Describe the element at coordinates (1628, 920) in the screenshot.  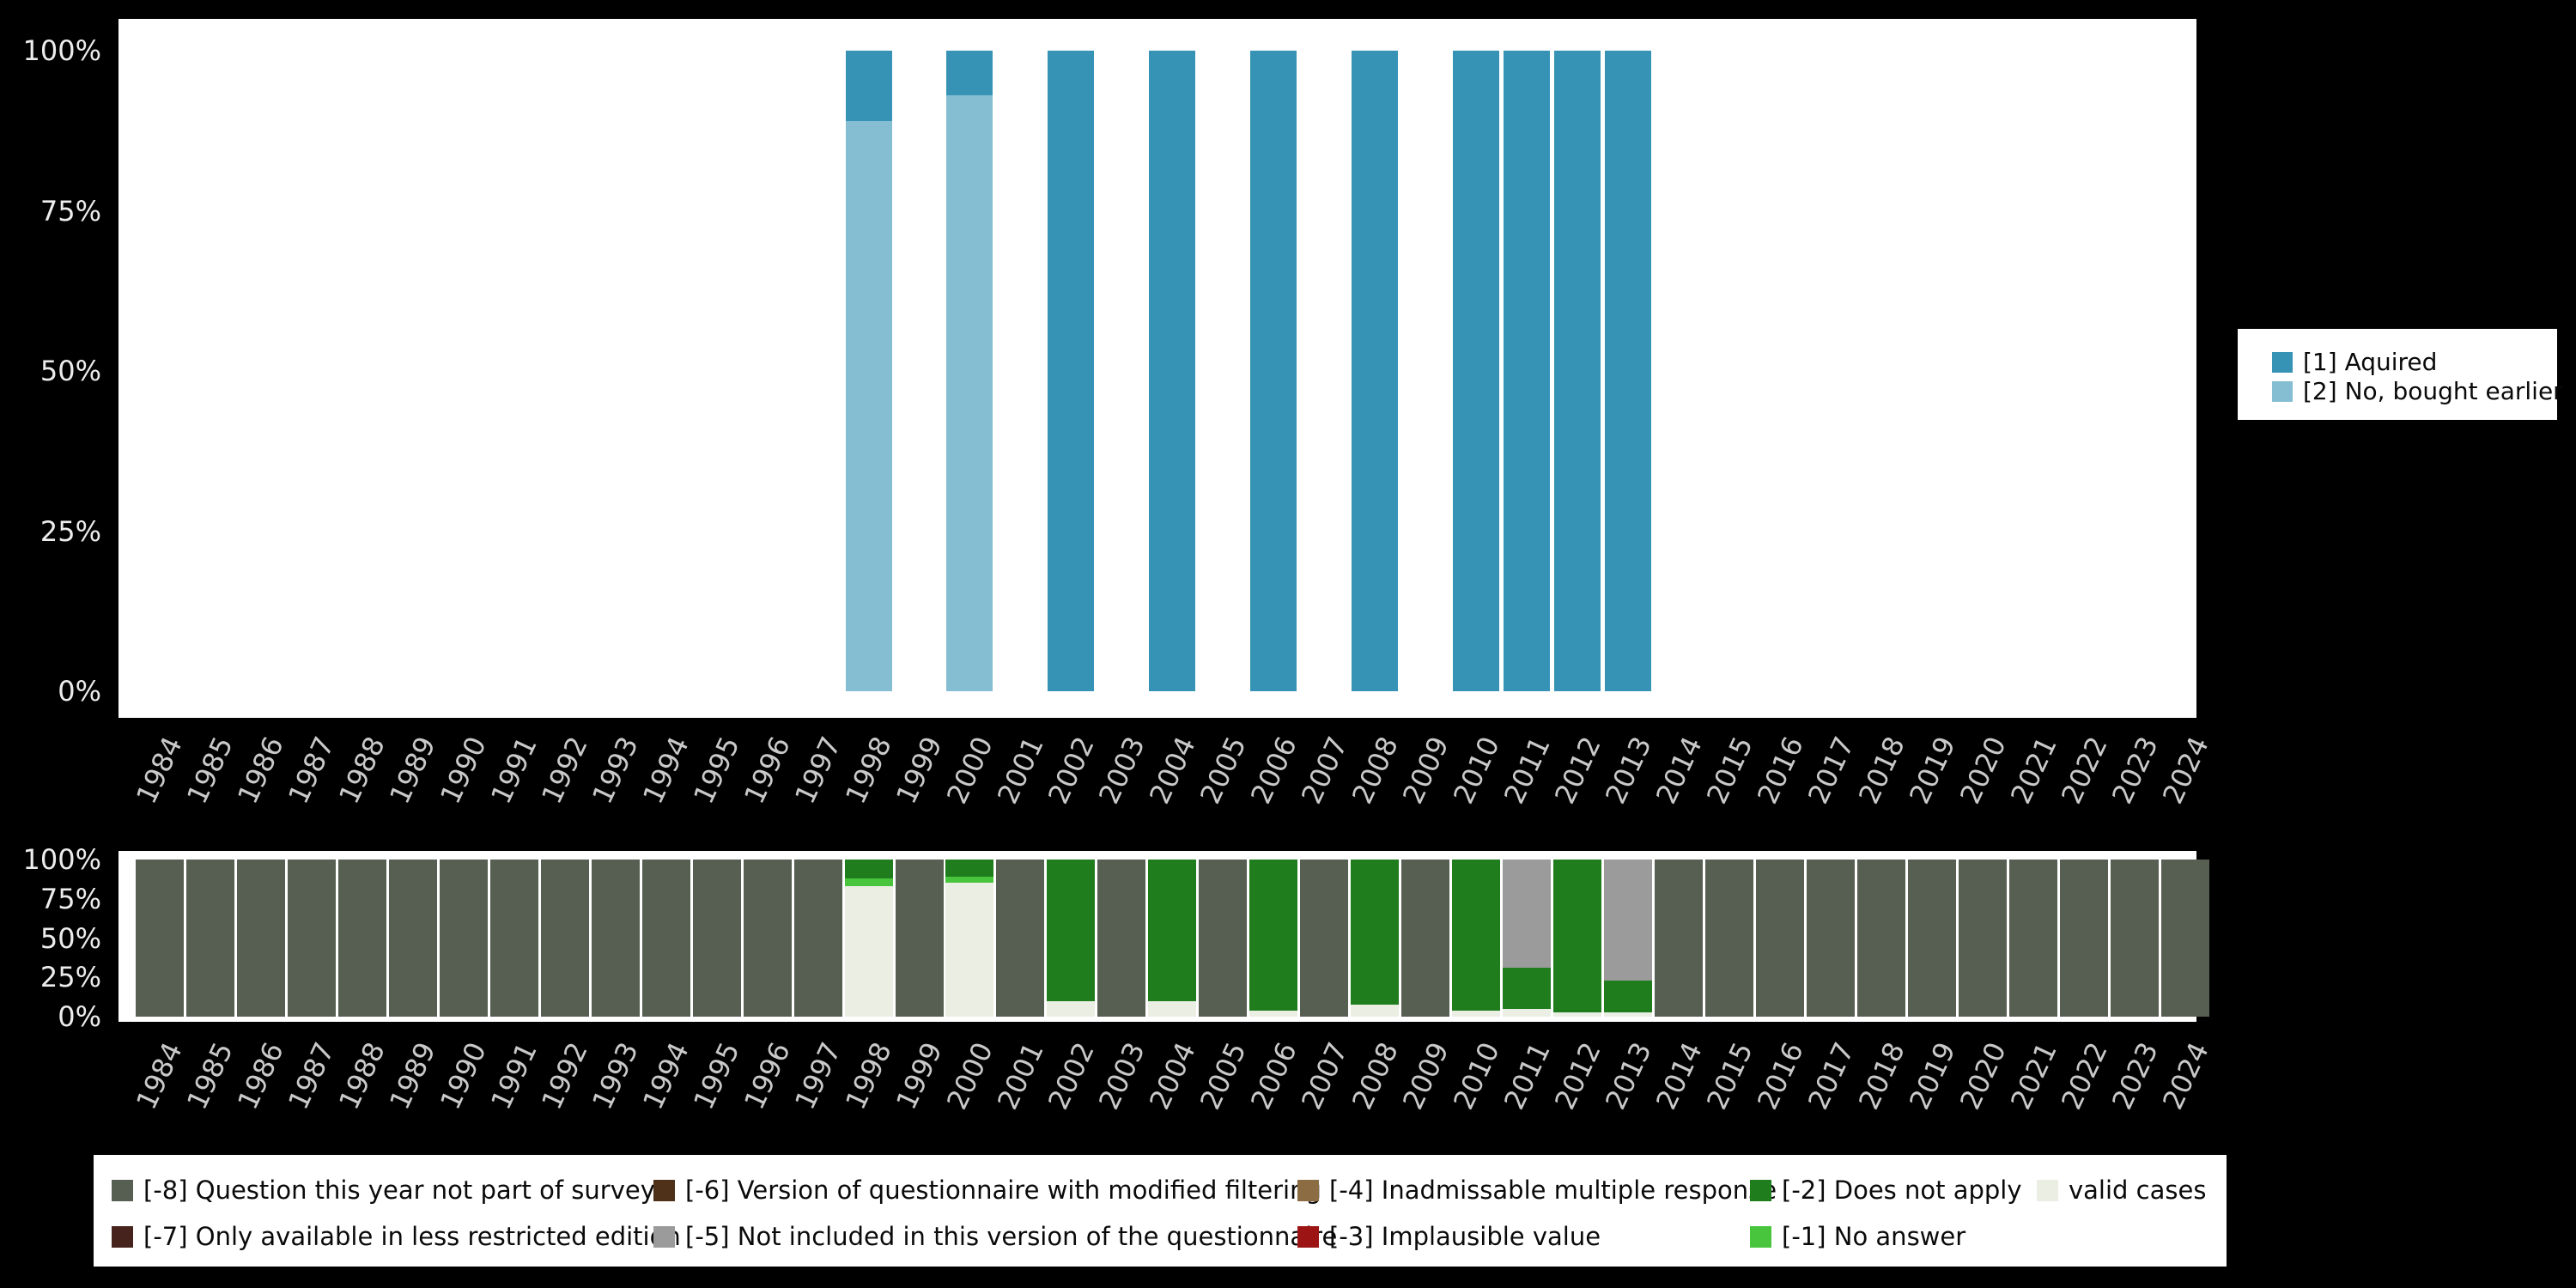
I see `bar-segment-2013--5` at that location.